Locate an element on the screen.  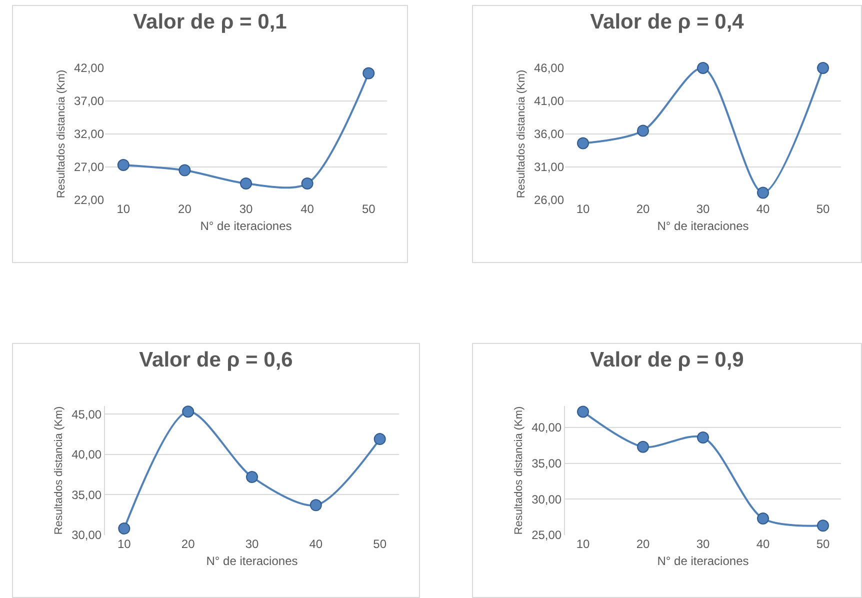
y-tick-label: 26,00 is located at coordinates (549, 200).